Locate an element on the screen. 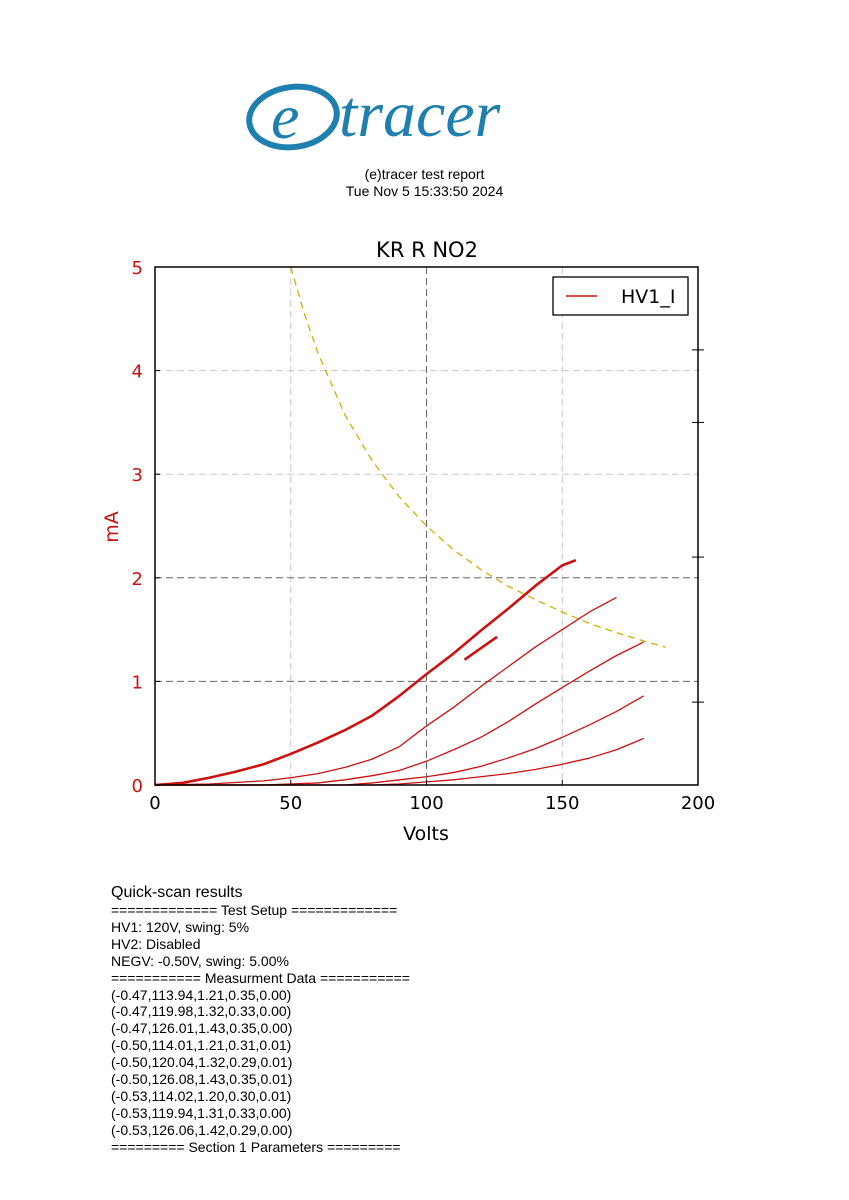 The height and width of the screenshot is (1200, 849). results-line: (-0.53,126.06,1.42,0.29,0.00) is located at coordinates (202, 1129).